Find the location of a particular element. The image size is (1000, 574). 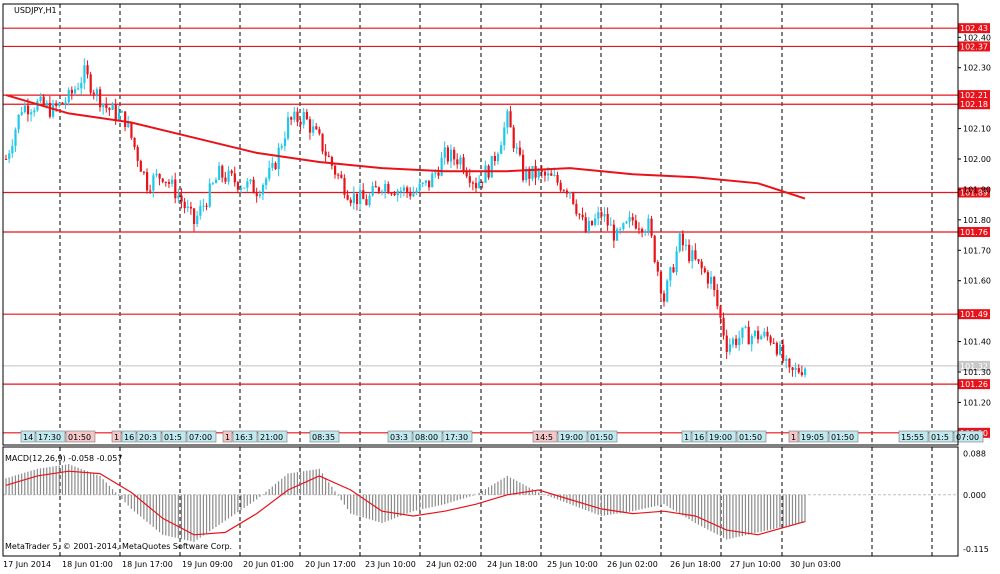

x-tick-label: 24 Jun 02:00 is located at coordinates (451, 564).